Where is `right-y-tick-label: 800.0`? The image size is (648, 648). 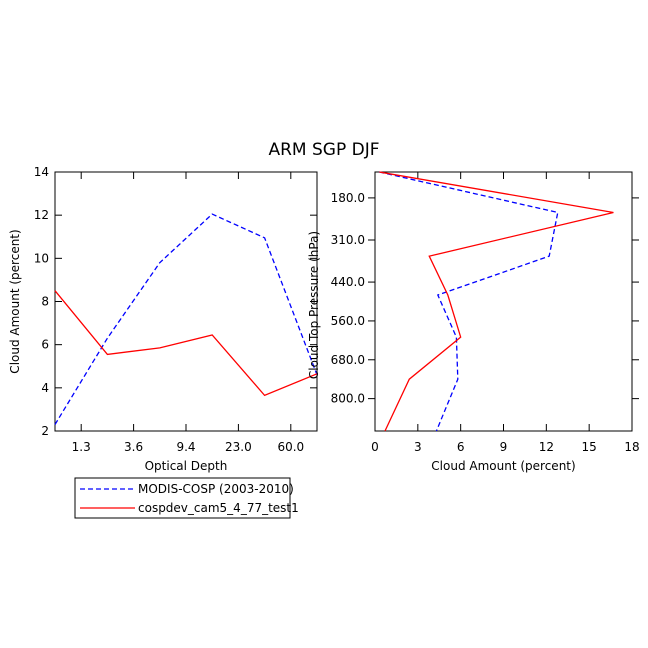
right-y-tick-label: 800.0 is located at coordinates (348, 399).